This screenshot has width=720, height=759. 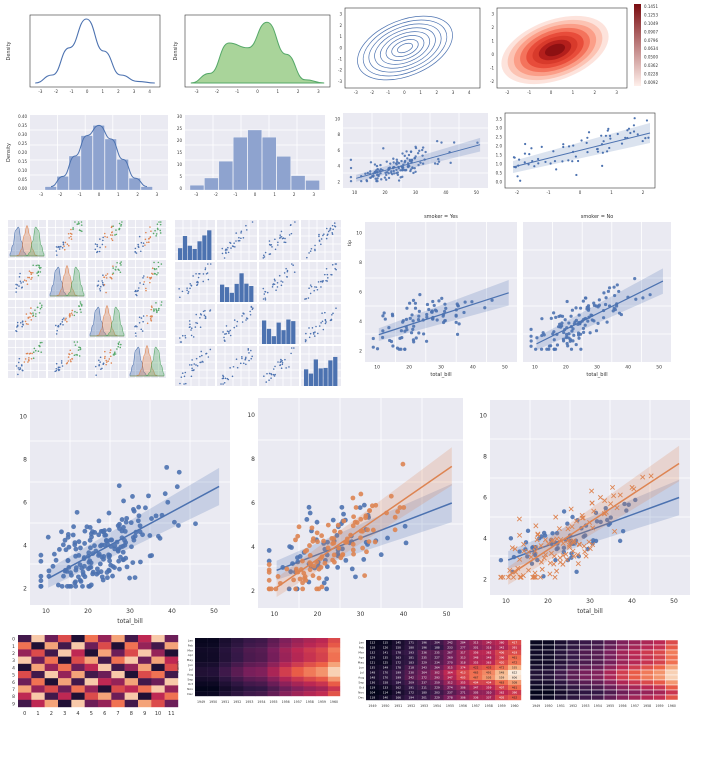 What do you see at coordinates (25, 459) in the screenshot?
I see `y-tick-label: 8` at bounding box center [25, 459].